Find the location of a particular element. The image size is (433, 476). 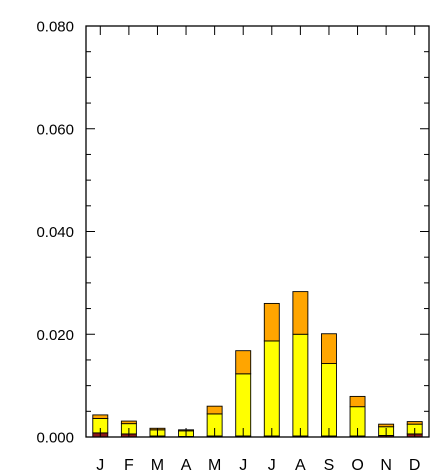

y-tick-label: 0.000 is located at coordinates (55, 438).